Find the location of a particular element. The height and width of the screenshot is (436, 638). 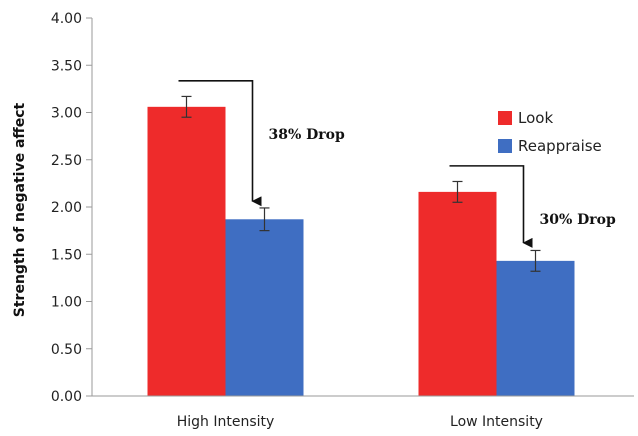

y-tick-label: 0.00 is located at coordinates (66, 397).